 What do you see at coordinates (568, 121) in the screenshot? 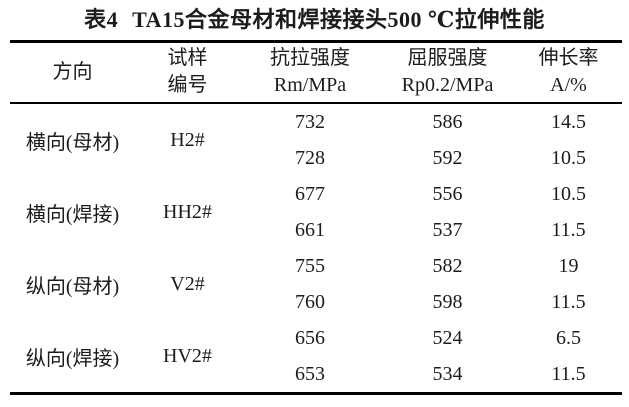
I see `cell-elongation: 14.5` at bounding box center [568, 121].